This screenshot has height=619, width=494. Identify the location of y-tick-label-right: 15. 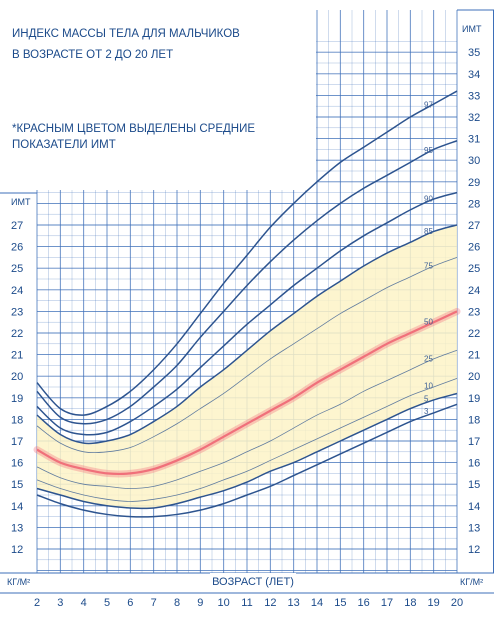
(474, 485).